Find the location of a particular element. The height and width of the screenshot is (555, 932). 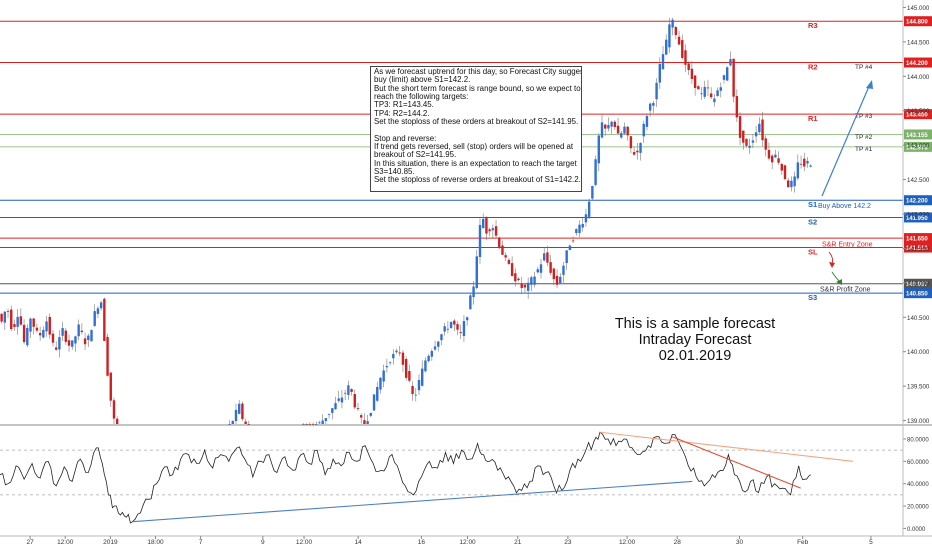

rsi-tick-label: 40.0000 is located at coordinates (918, 485).